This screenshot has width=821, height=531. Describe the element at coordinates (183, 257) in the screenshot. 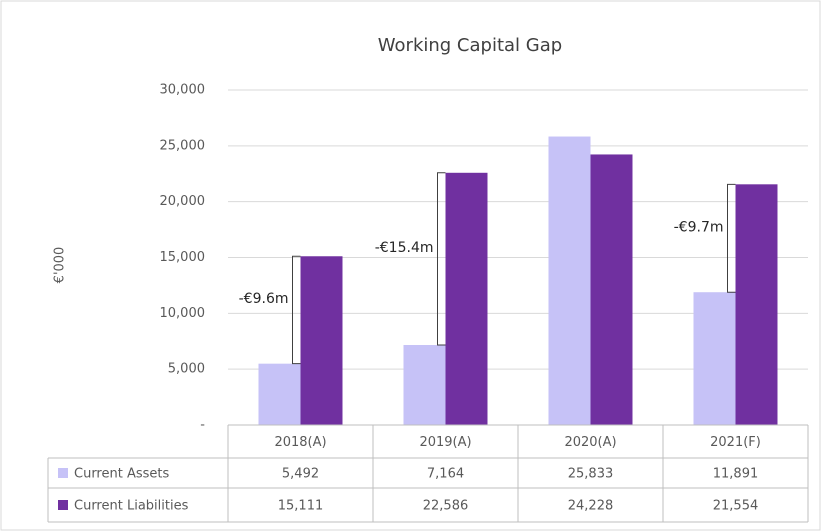

I see `y-tick-label: 15,000` at that location.